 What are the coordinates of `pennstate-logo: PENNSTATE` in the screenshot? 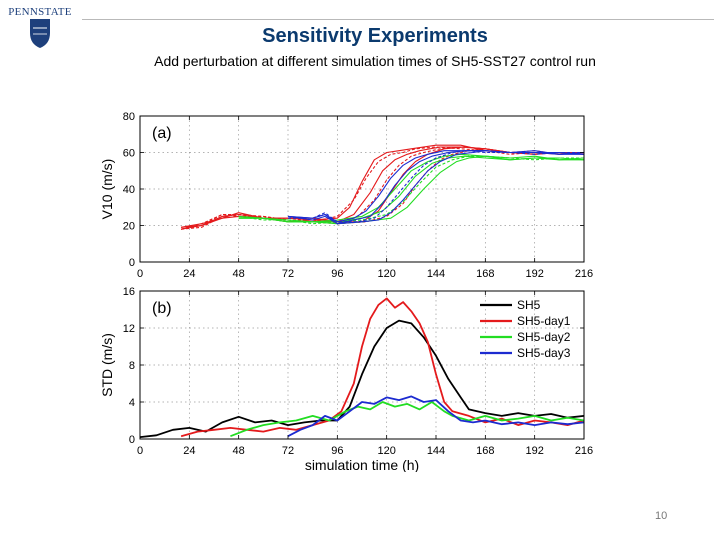 It's located at (40, 28).